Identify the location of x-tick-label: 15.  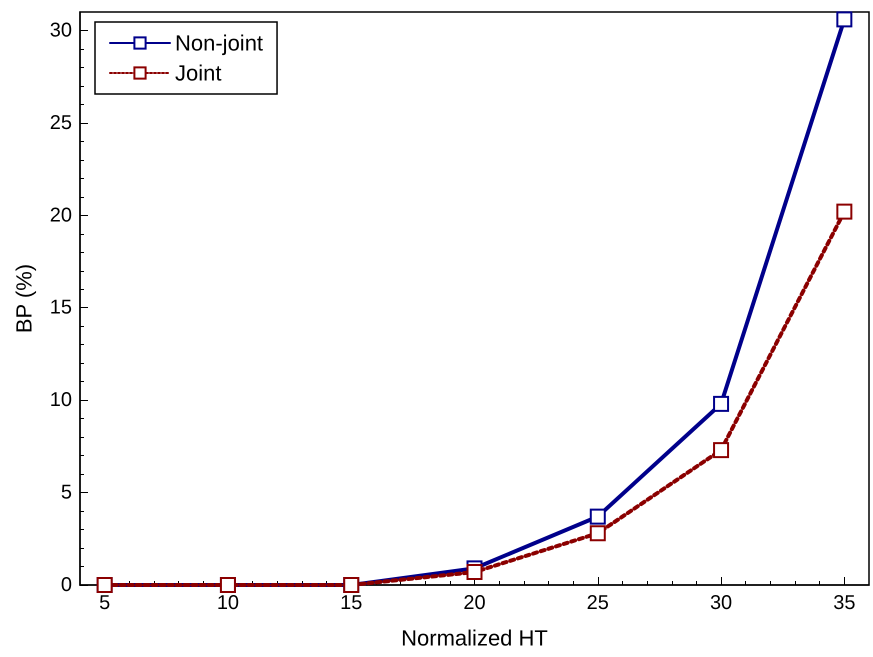
(351, 603).